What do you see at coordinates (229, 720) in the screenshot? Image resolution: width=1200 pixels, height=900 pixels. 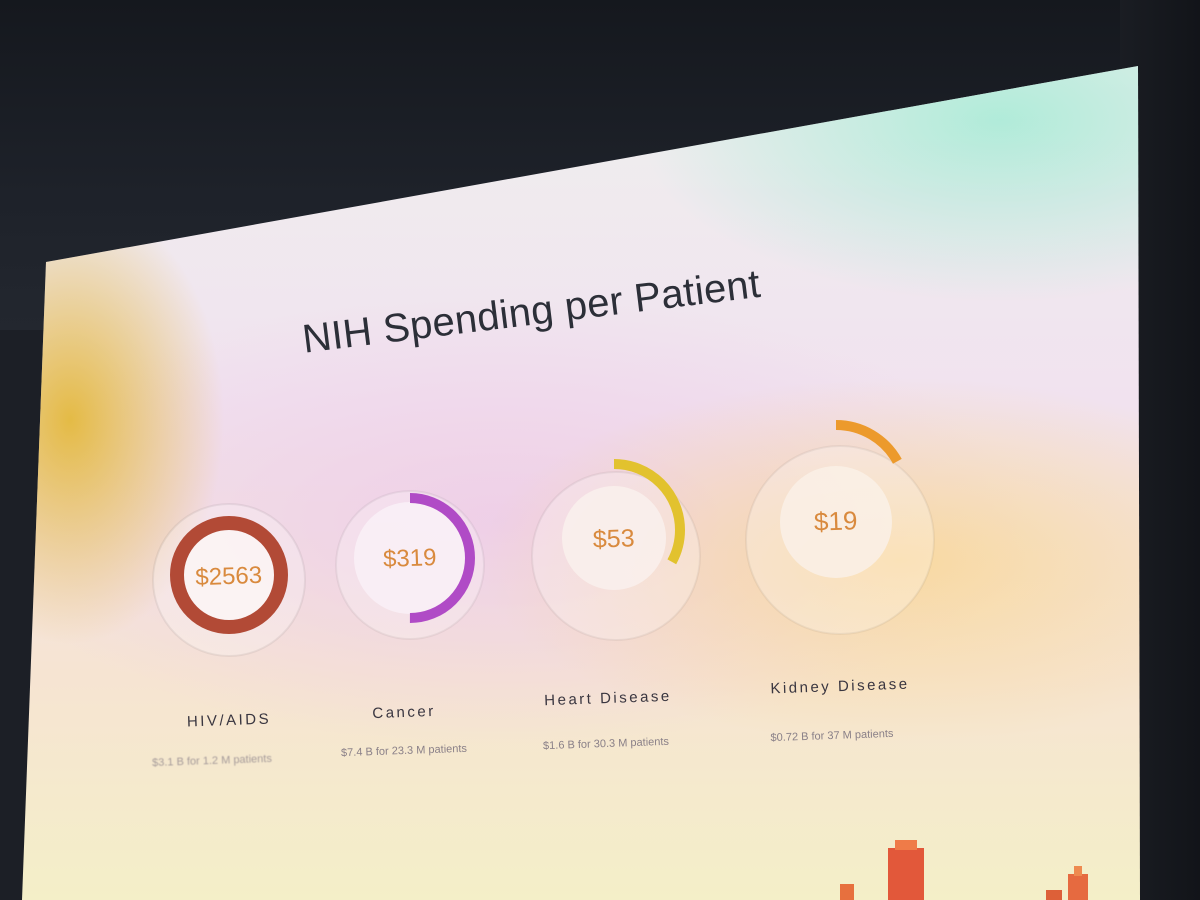 I see `label-hiv-aids: HIV/AIDS` at bounding box center [229, 720].